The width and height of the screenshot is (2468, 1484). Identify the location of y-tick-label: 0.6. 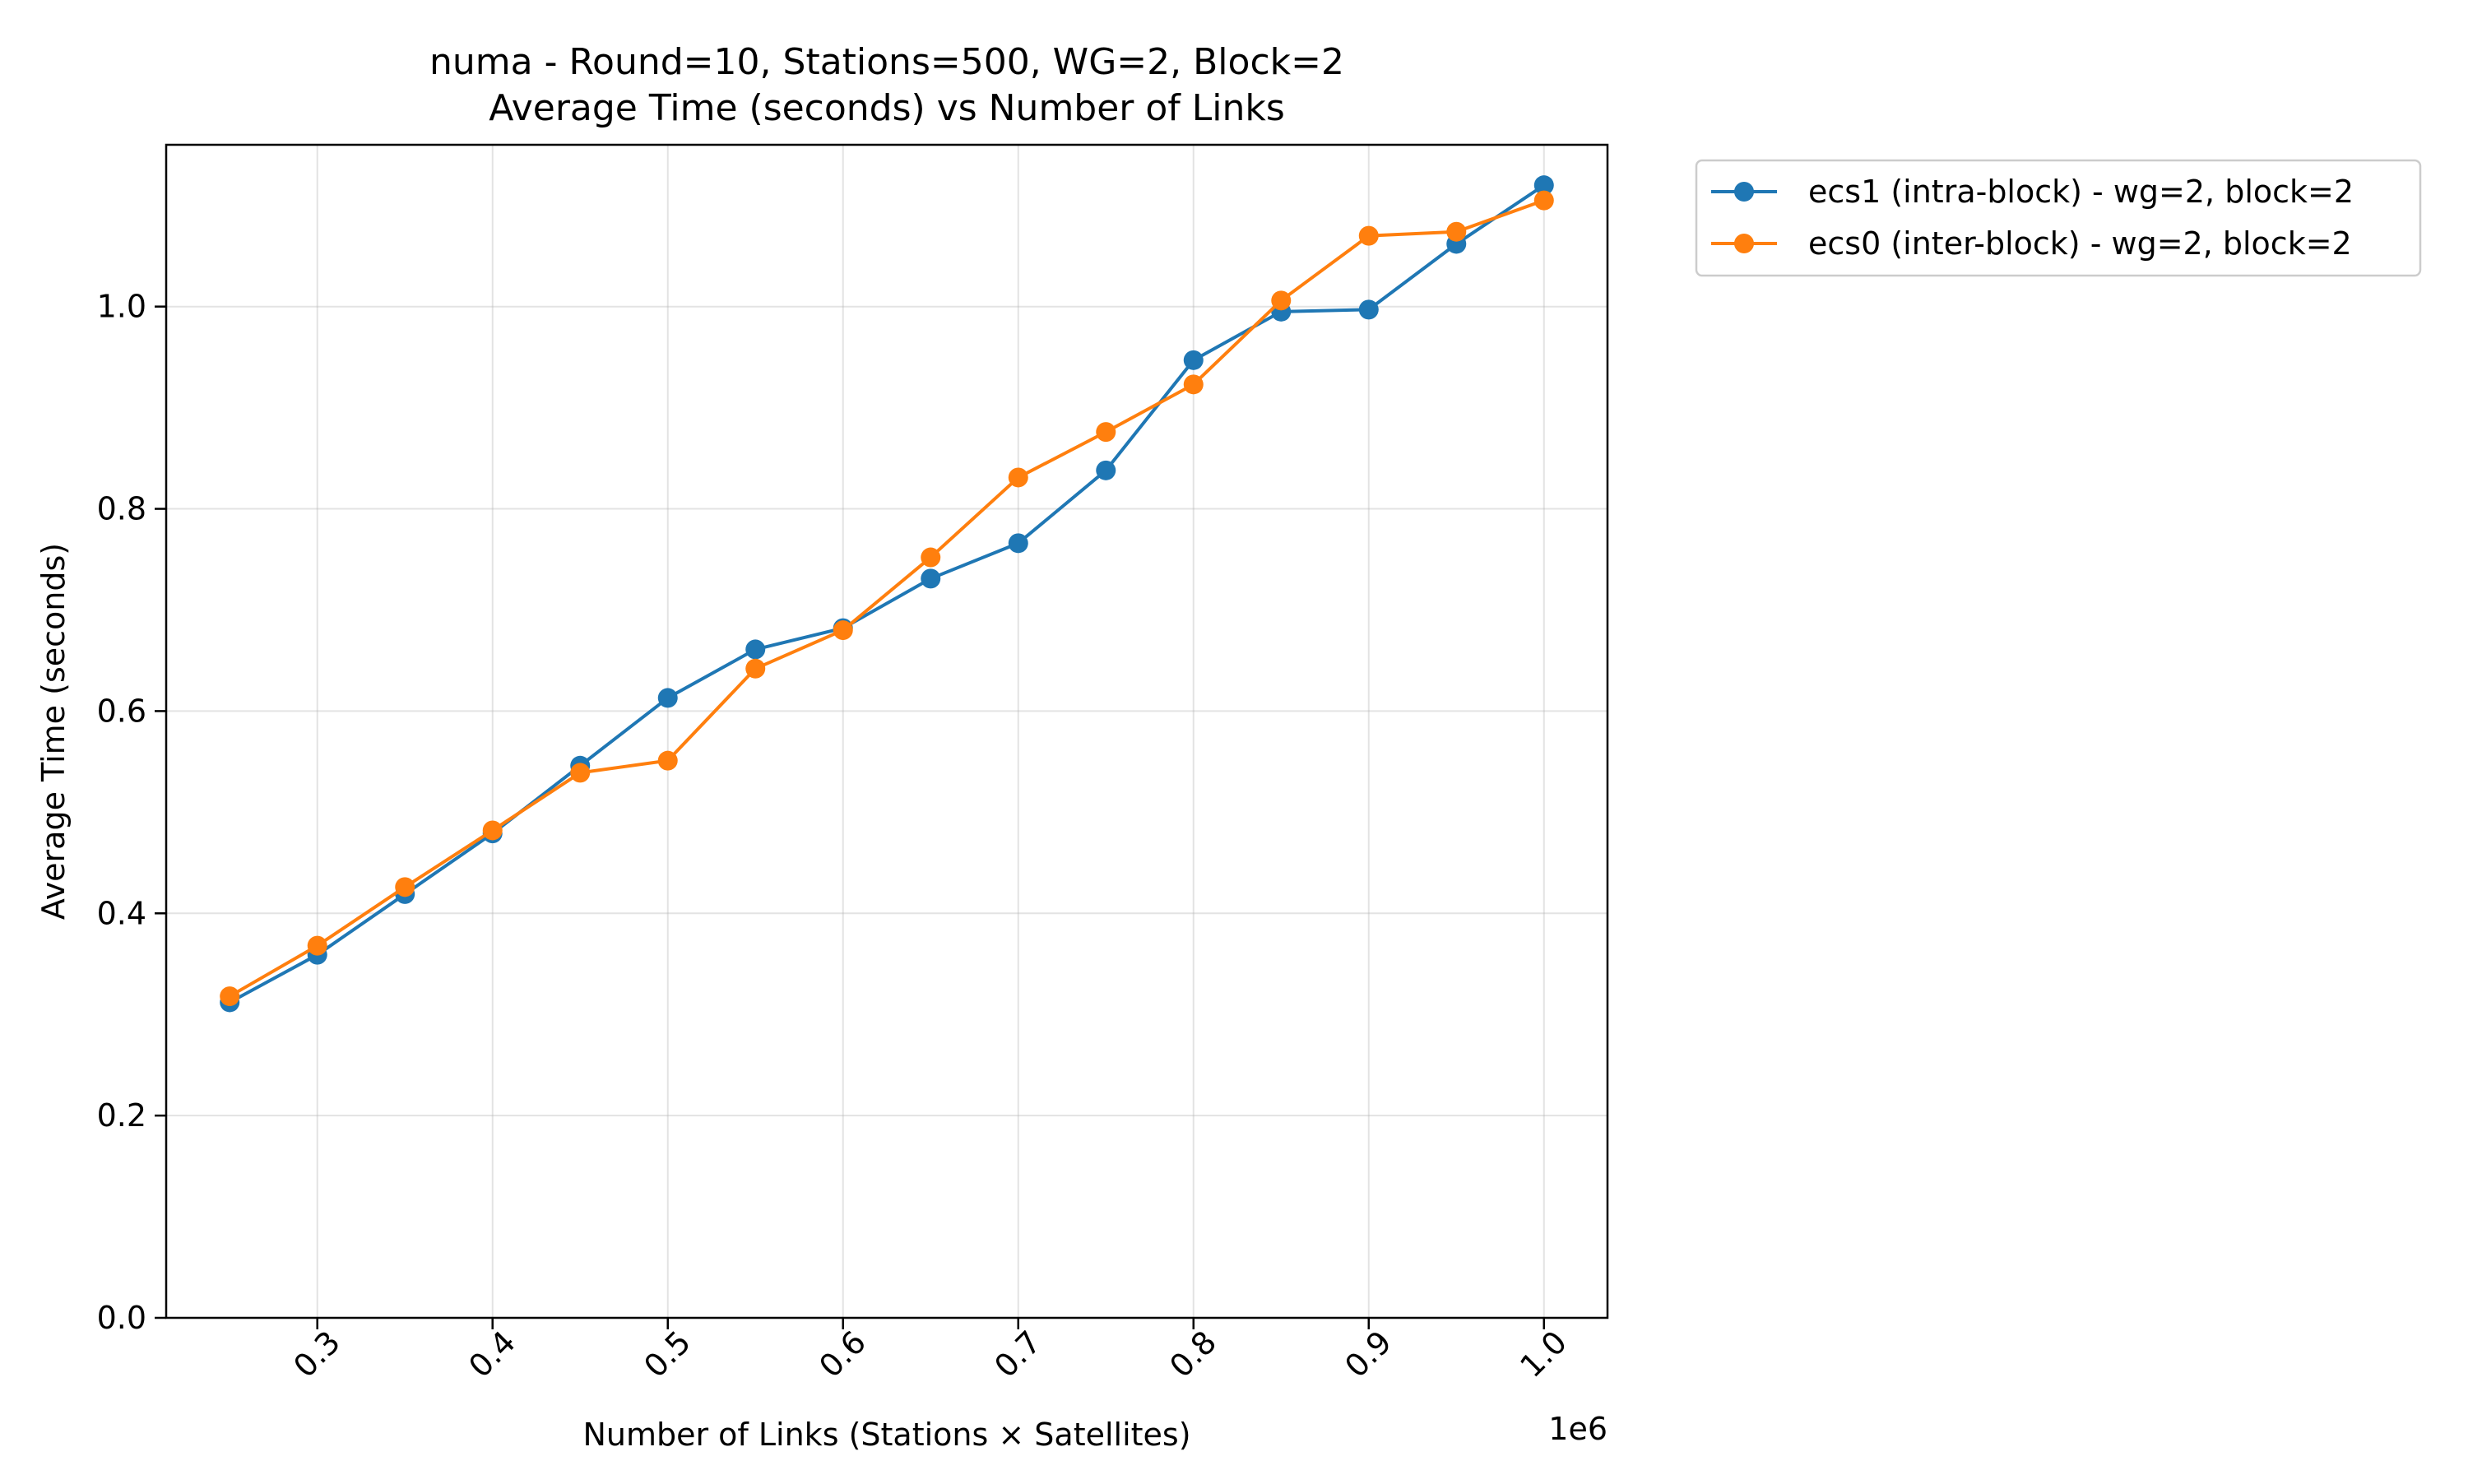
(121, 711).